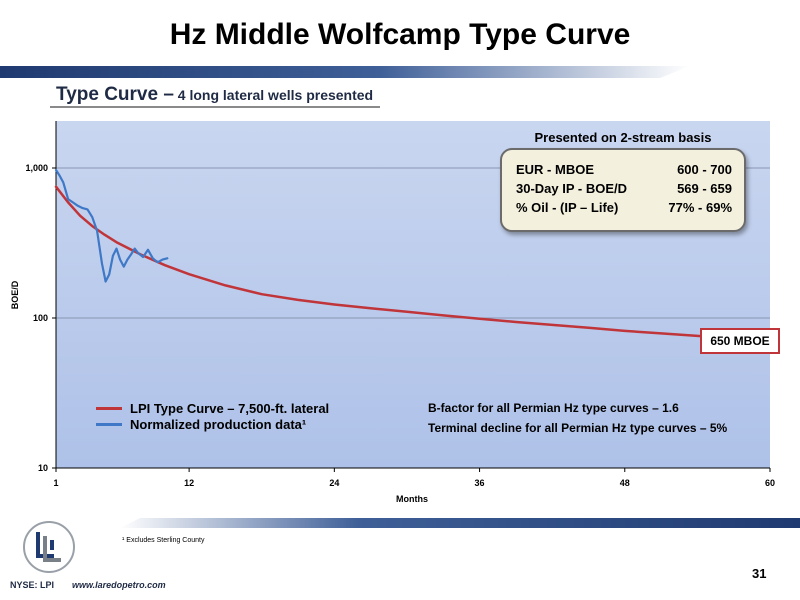 The width and height of the screenshot is (800, 600). What do you see at coordinates (43, 468) in the screenshot?
I see `y-tick-label: 10` at bounding box center [43, 468].